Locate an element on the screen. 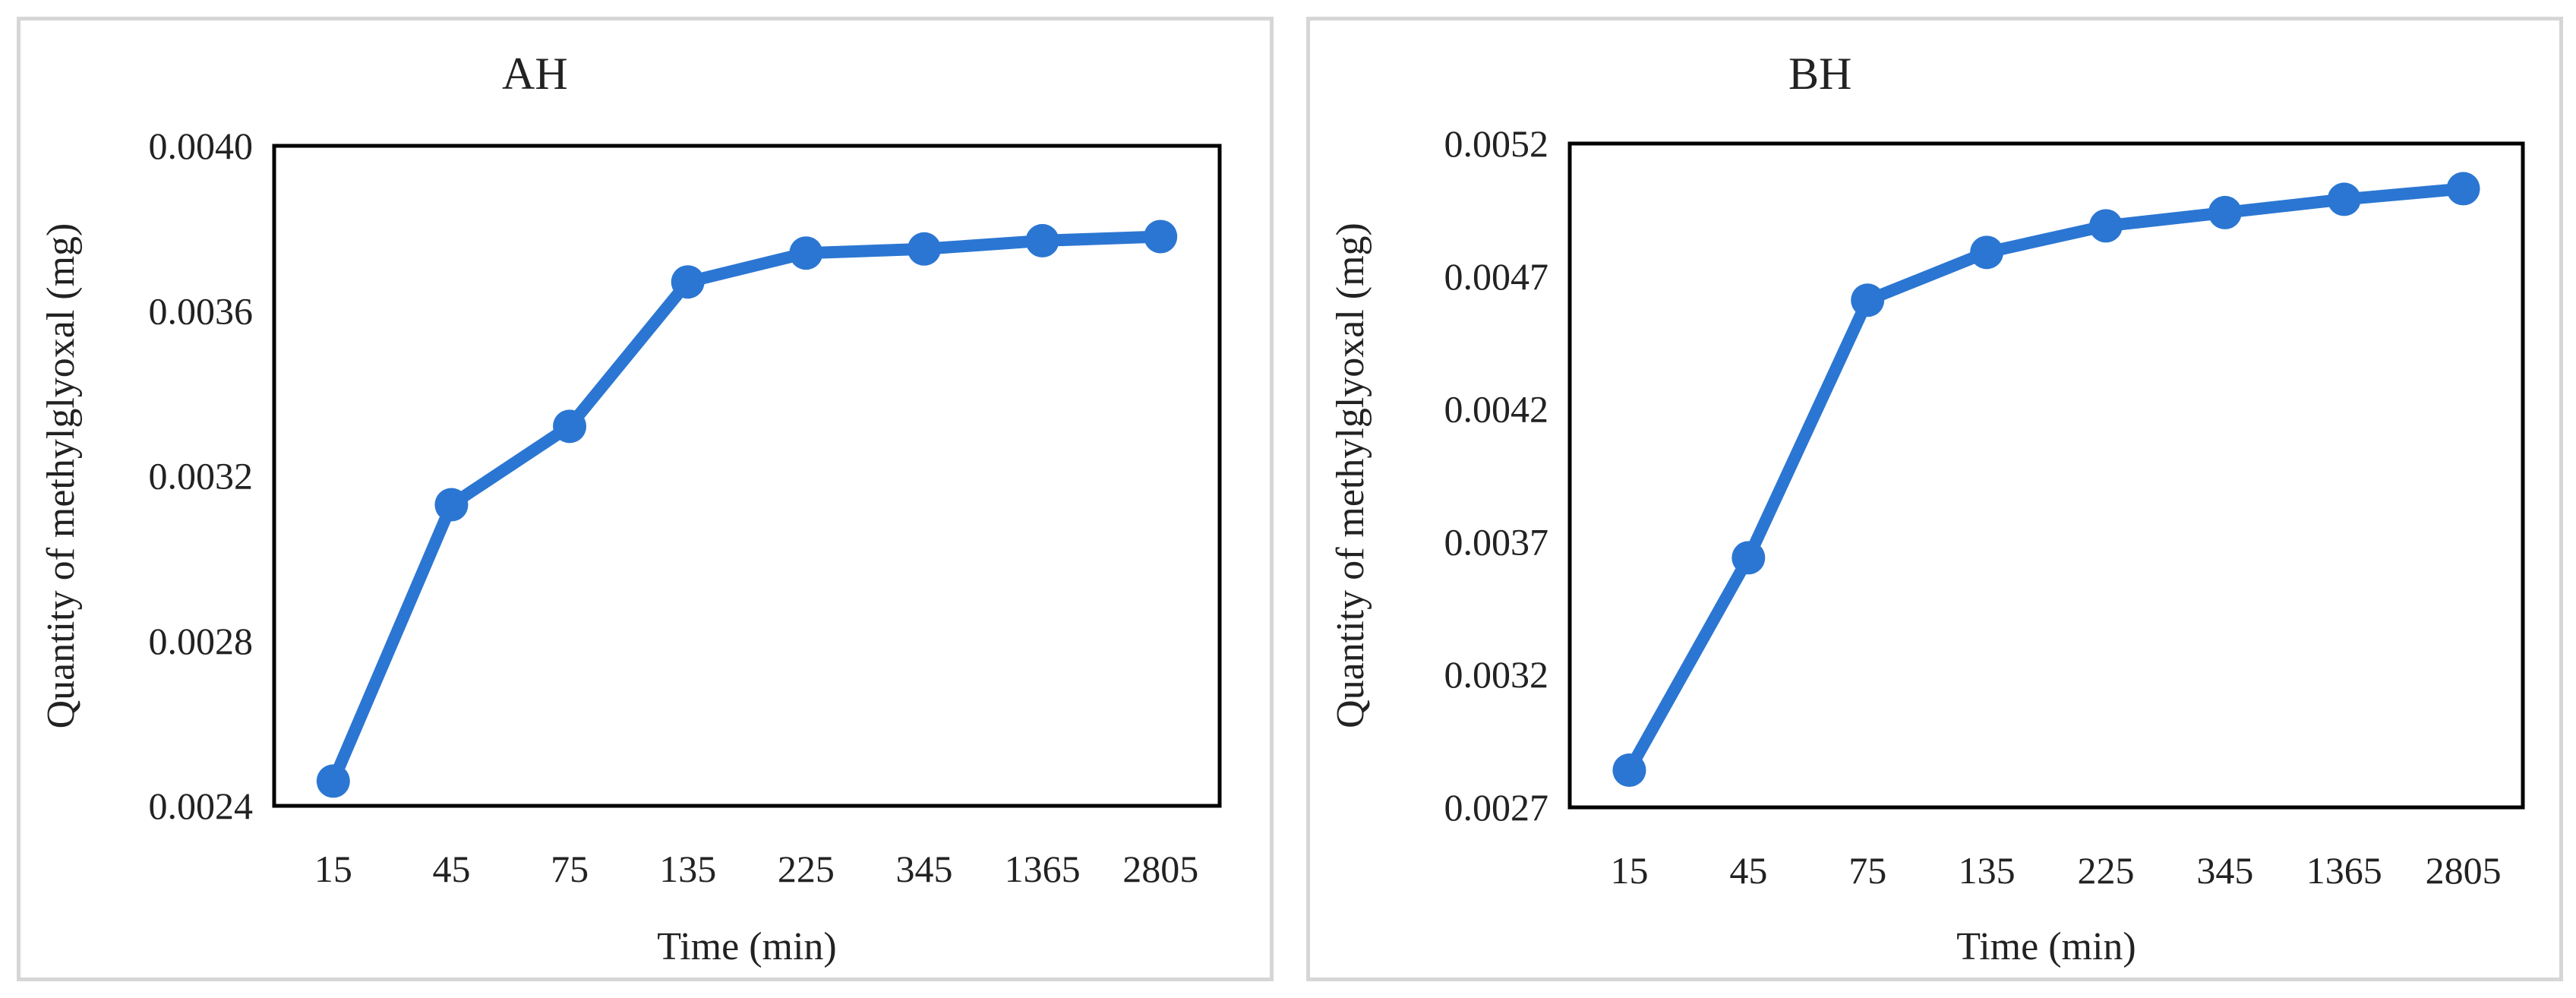 The width and height of the screenshot is (2576, 998). y-tick-label: 0.0027 is located at coordinates (1496, 808).